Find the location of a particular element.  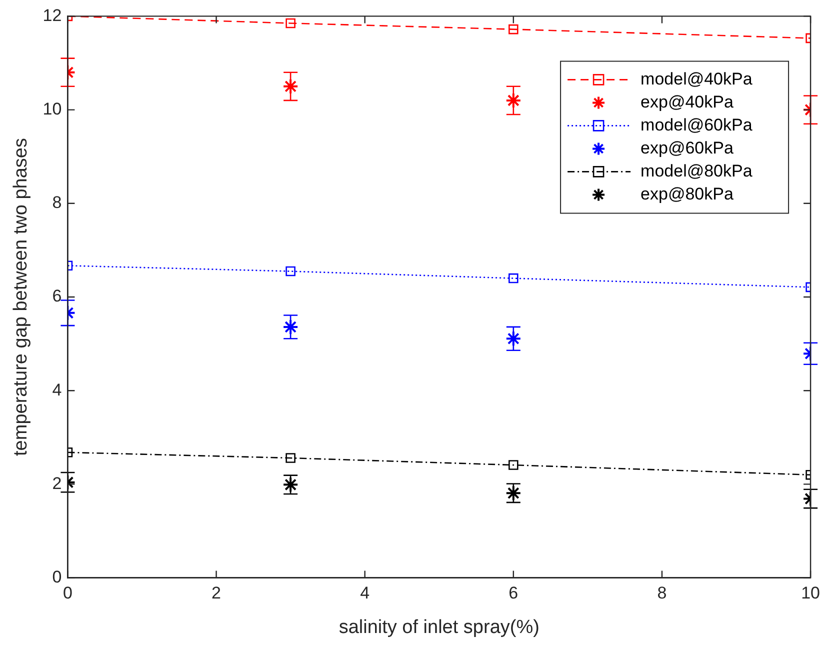

x-tick-label: 4 is located at coordinates (365, 593).